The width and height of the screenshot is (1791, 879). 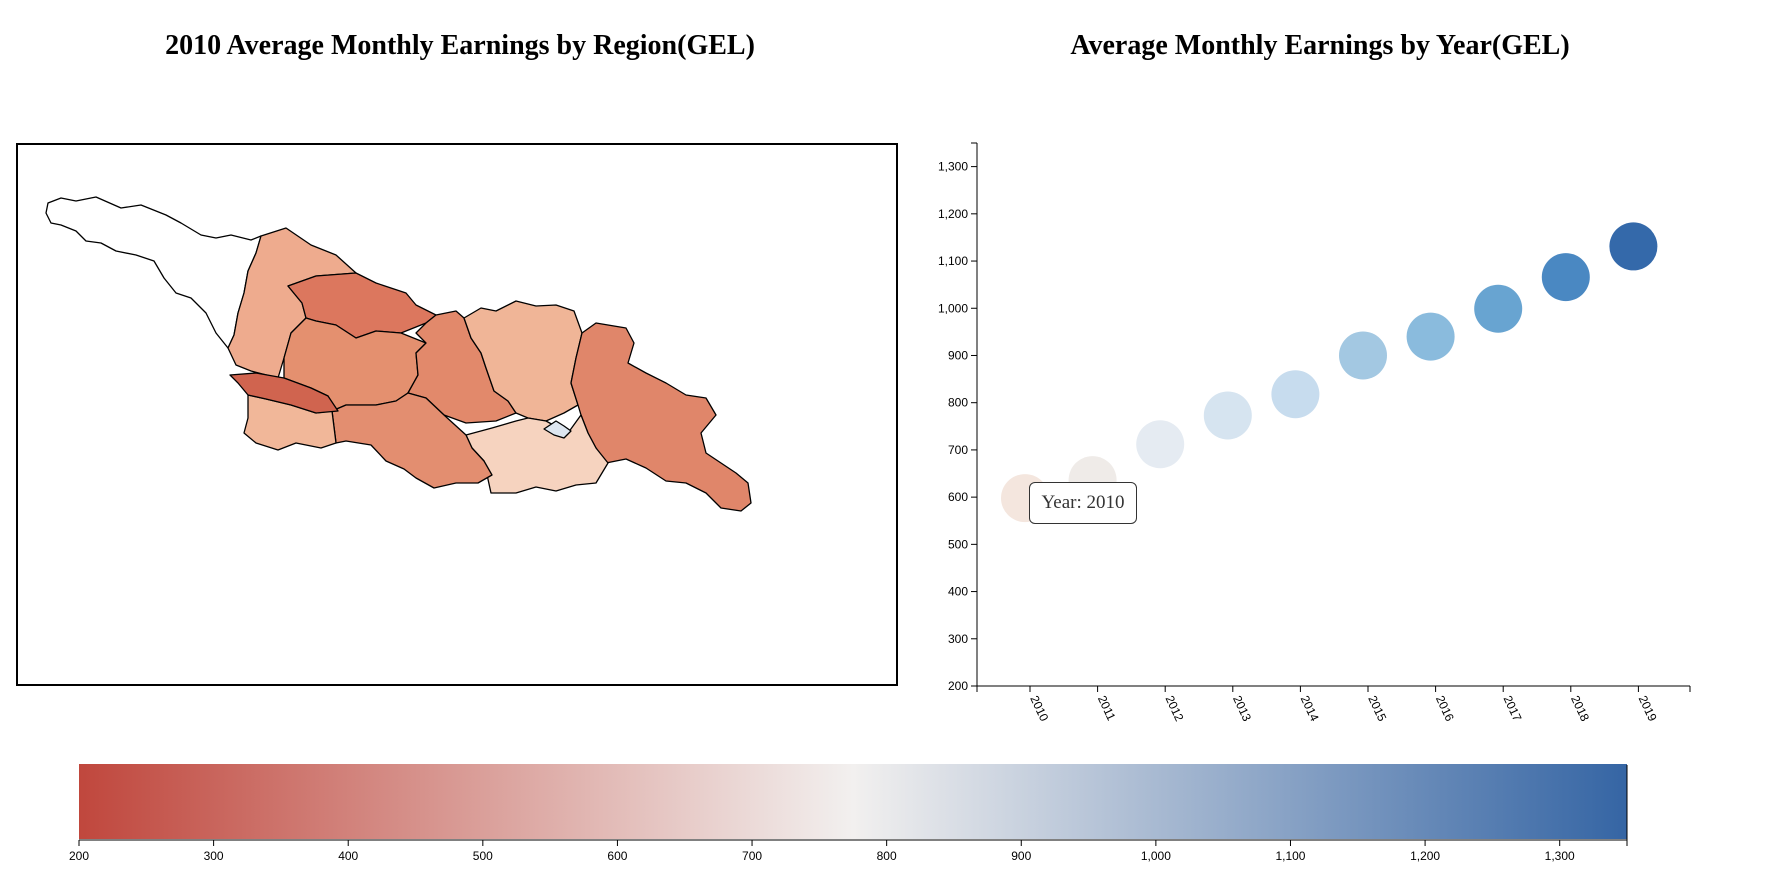 What do you see at coordinates (1156, 856) in the screenshot?
I see `legend-tick-label: 1,000` at bounding box center [1156, 856].